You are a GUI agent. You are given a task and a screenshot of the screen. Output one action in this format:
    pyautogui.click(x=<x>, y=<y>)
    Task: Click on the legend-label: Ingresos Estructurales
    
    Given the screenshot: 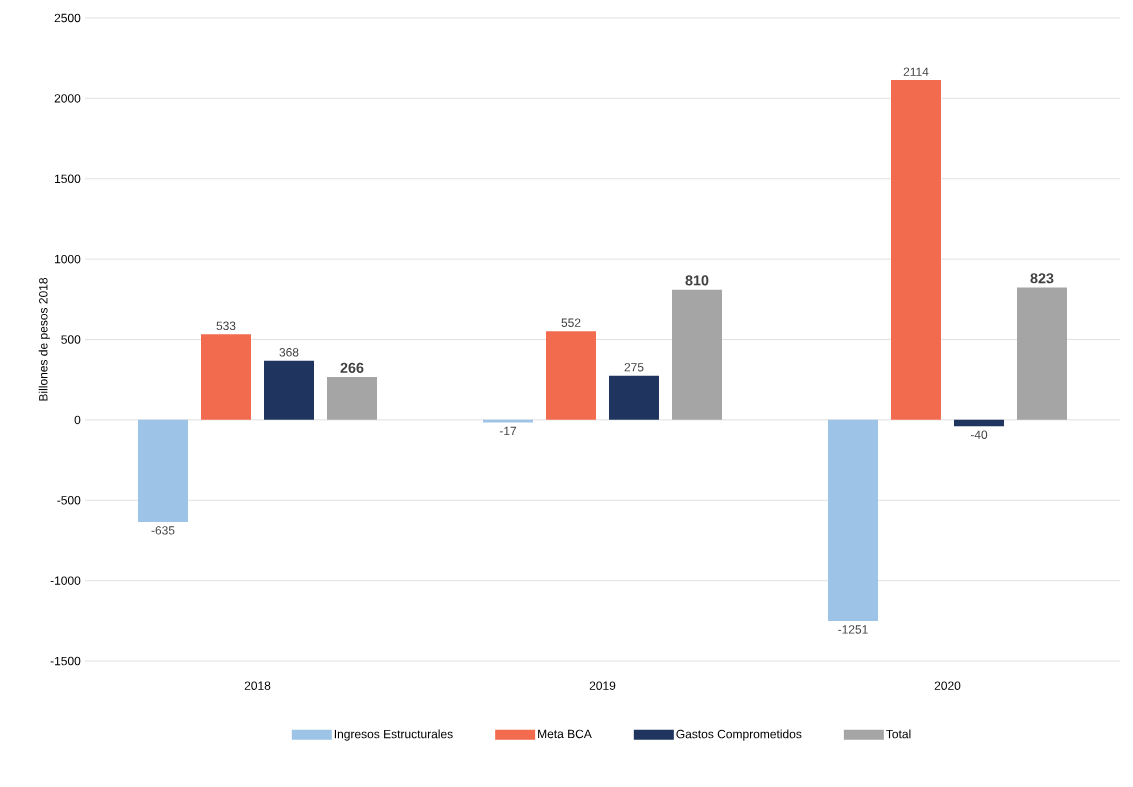 What is the action you would take?
    pyautogui.click(x=393, y=735)
    